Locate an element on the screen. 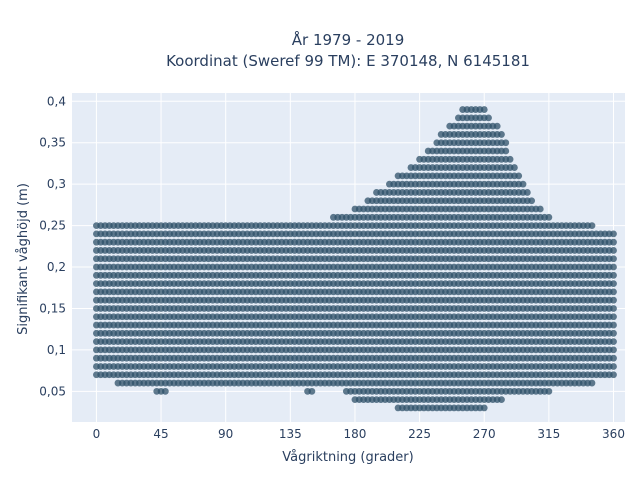 The width and height of the screenshot is (640, 480). x-tick-label: 315 is located at coordinates (548, 434).